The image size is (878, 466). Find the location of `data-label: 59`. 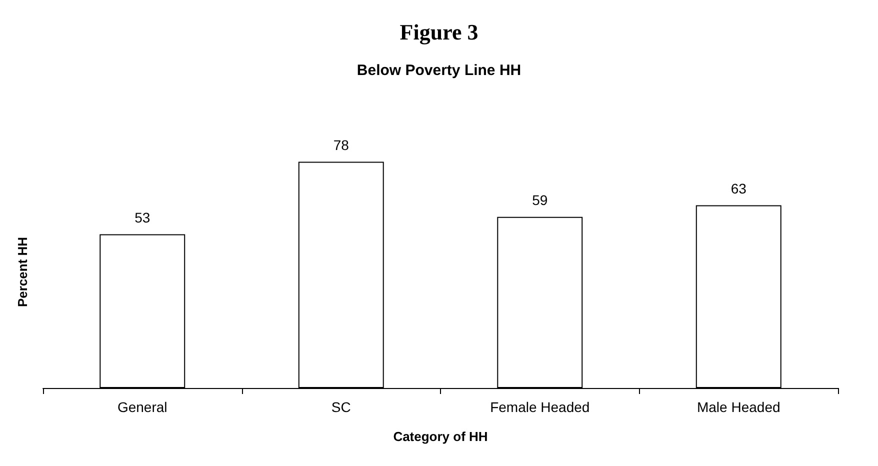

data-label: 59 is located at coordinates (540, 200).